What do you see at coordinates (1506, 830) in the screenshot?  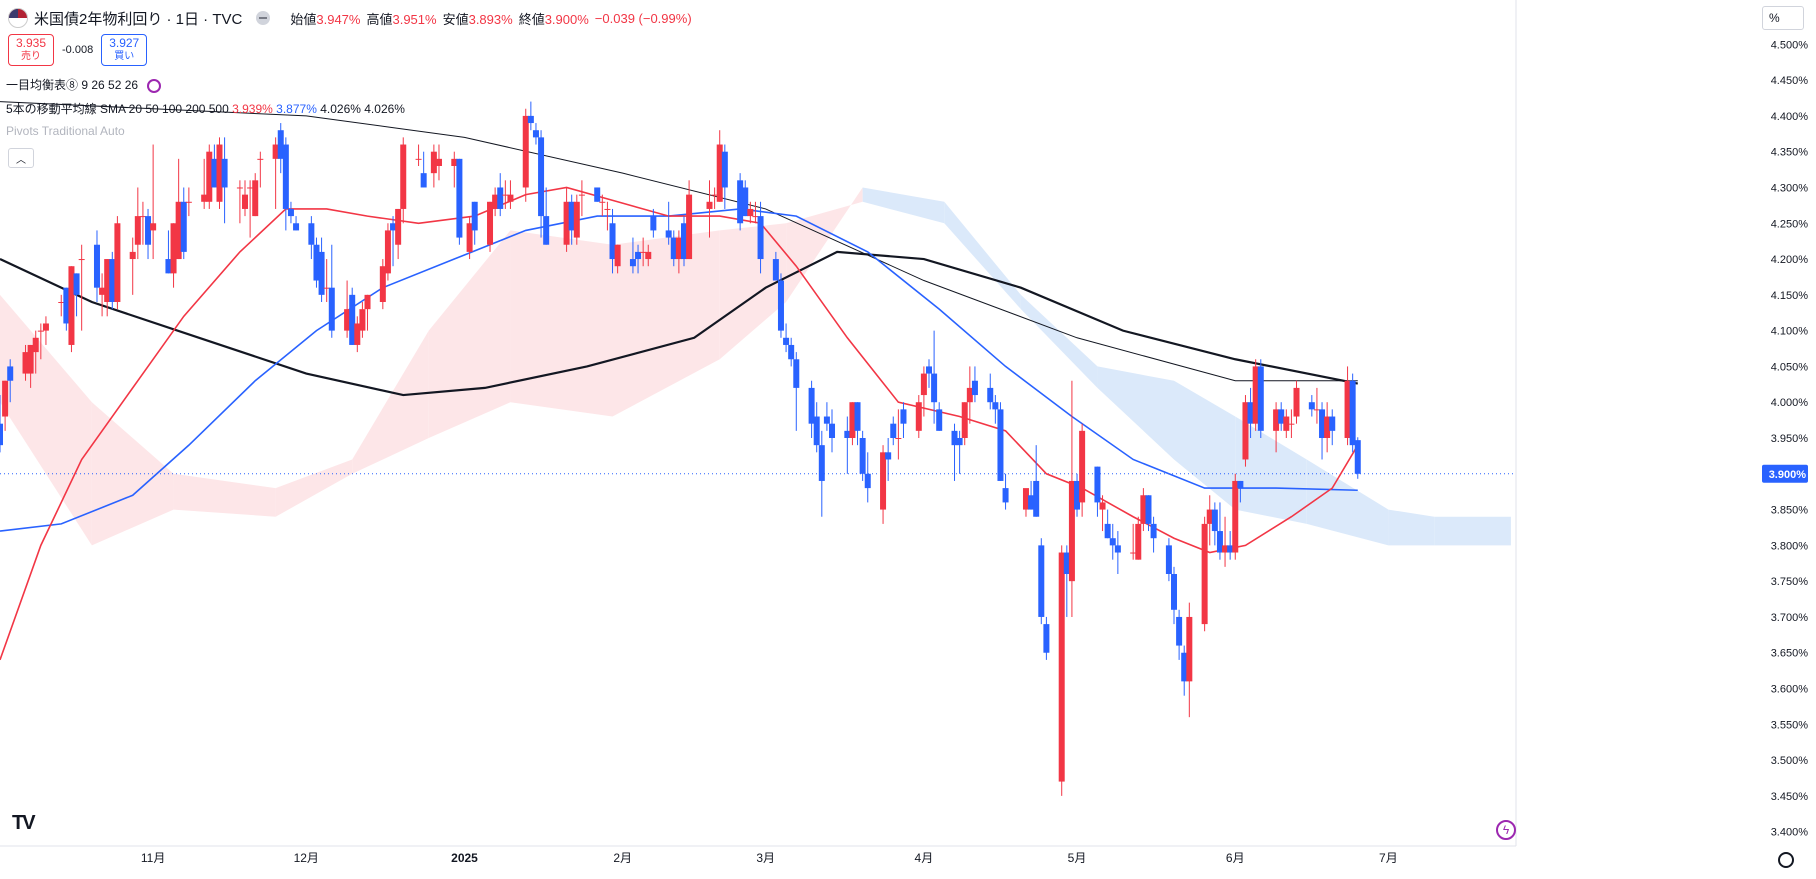 I see `lightning-icon: ϟ` at bounding box center [1506, 830].